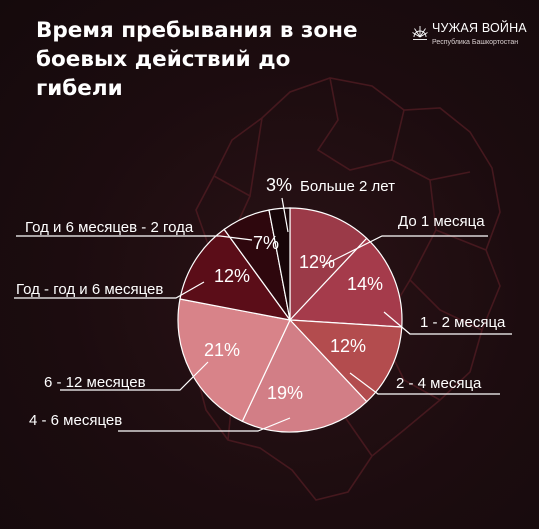 The image size is (539, 529). Describe the element at coordinates (109, 227) in the screenshot. I see `slice-category-label: Год и 6 месяцев - 2 года` at that location.